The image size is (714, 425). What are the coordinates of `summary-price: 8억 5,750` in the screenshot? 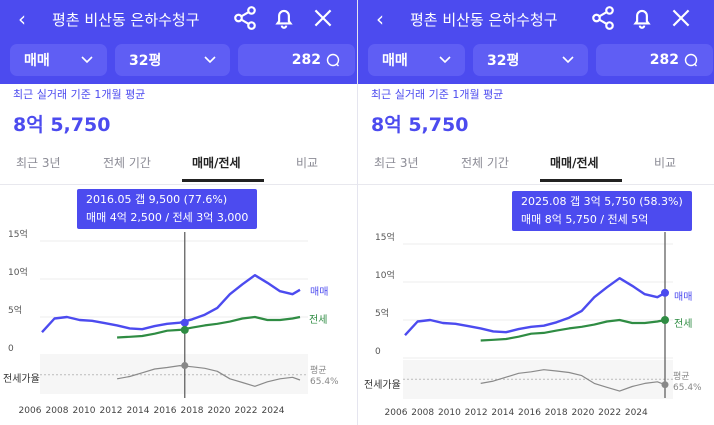 It's located at (420, 125).